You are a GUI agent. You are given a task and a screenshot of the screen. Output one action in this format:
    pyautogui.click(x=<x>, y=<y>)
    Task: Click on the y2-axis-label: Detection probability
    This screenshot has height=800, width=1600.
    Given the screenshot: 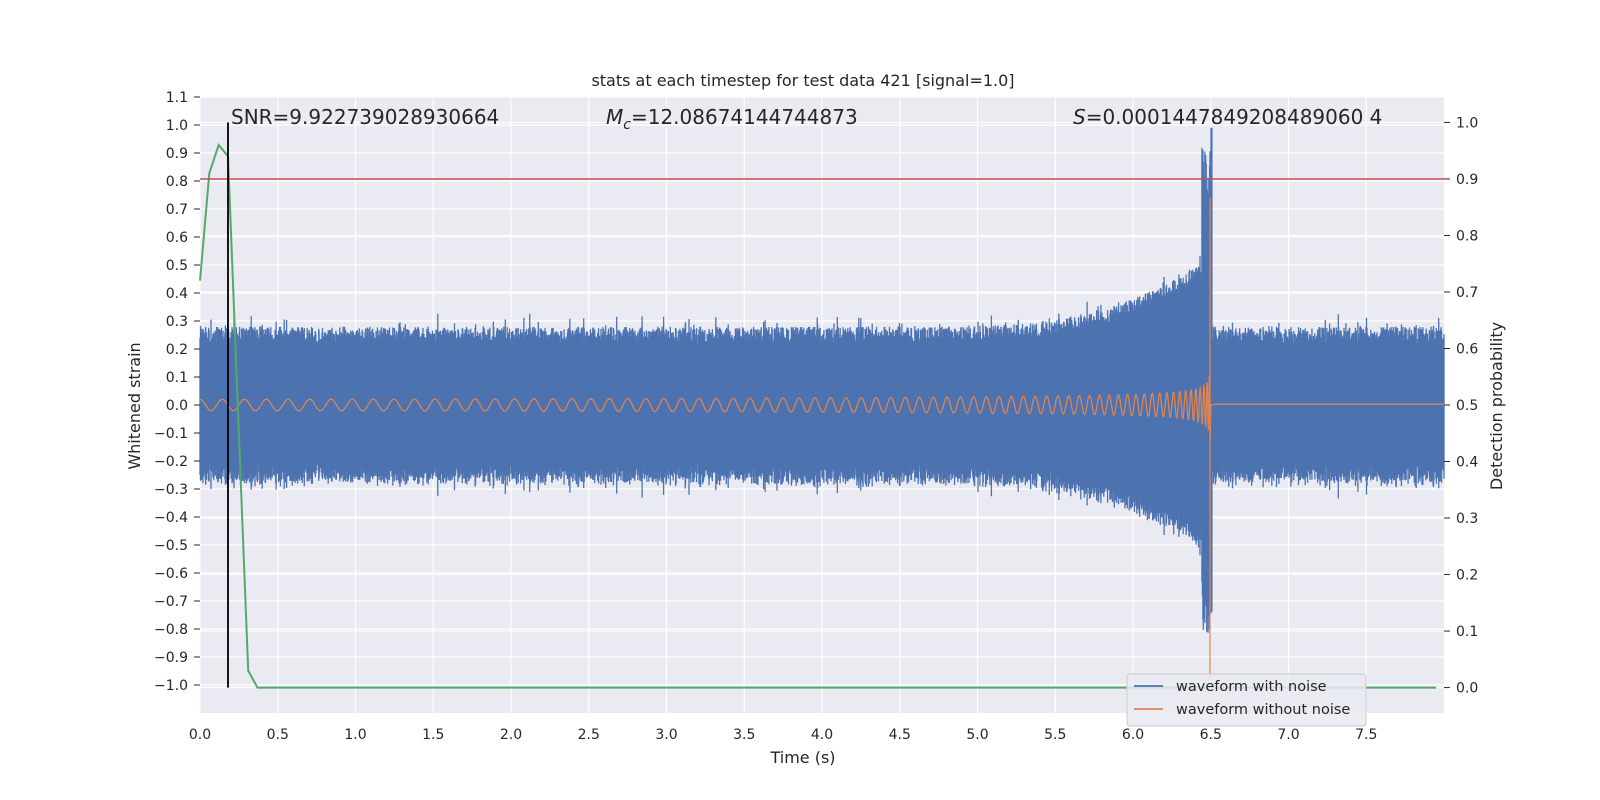 What is the action you would take?
    pyautogui.click(x=1496, y=406)
    